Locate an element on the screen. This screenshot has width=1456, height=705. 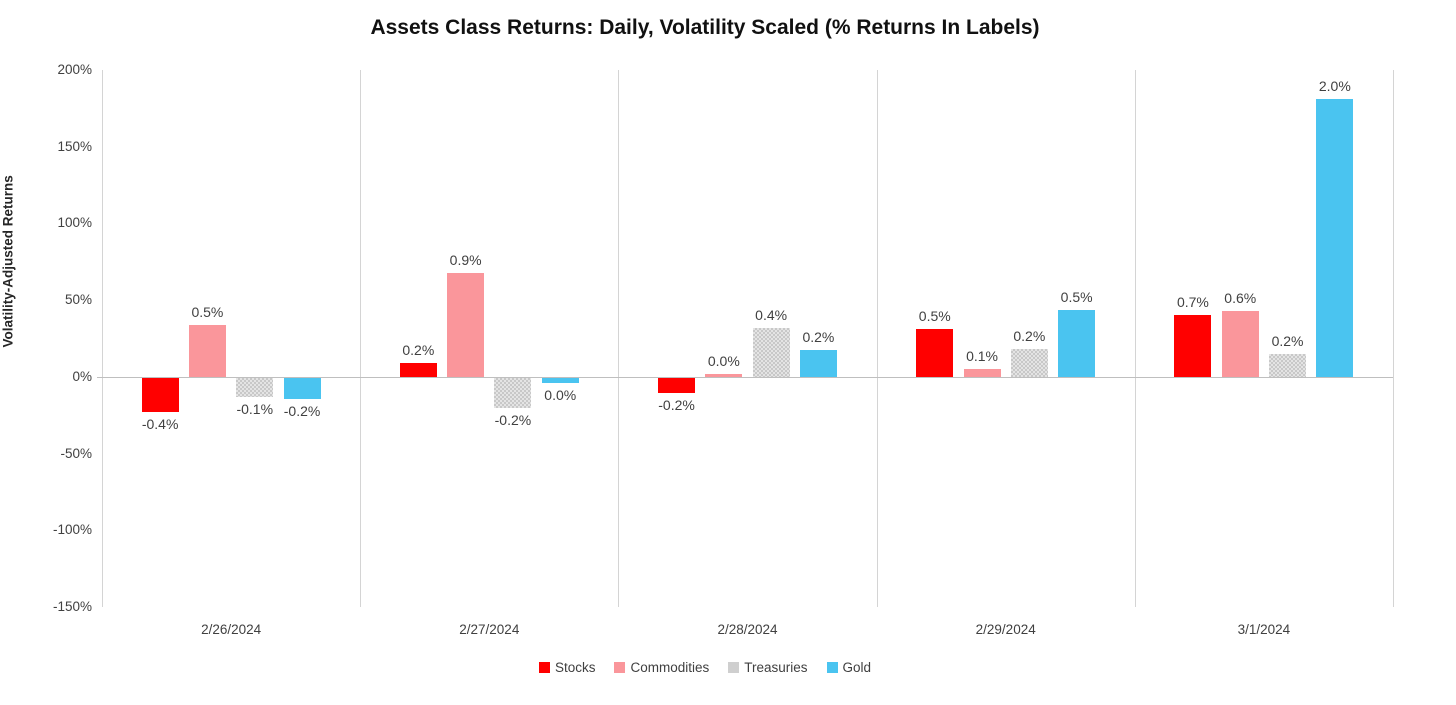
bar-value-label: 0.6% is located at coordinates (1240, 297).